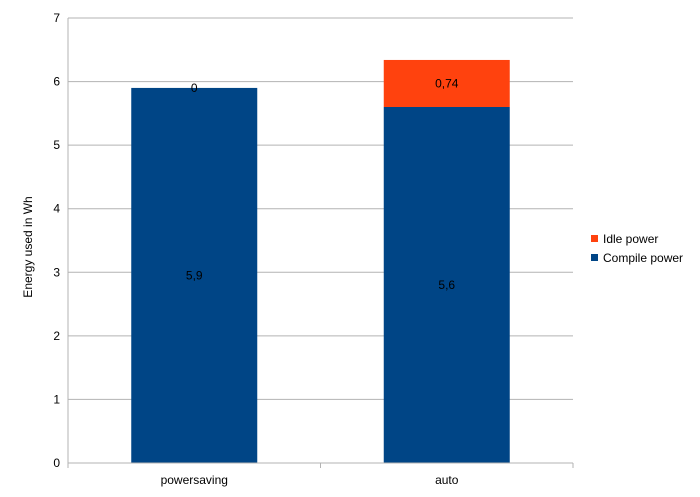  What do you see at coordinates (630, 239) in the screenshot?
I see `legend-label: Idle power` at bounding box center [630, 239].